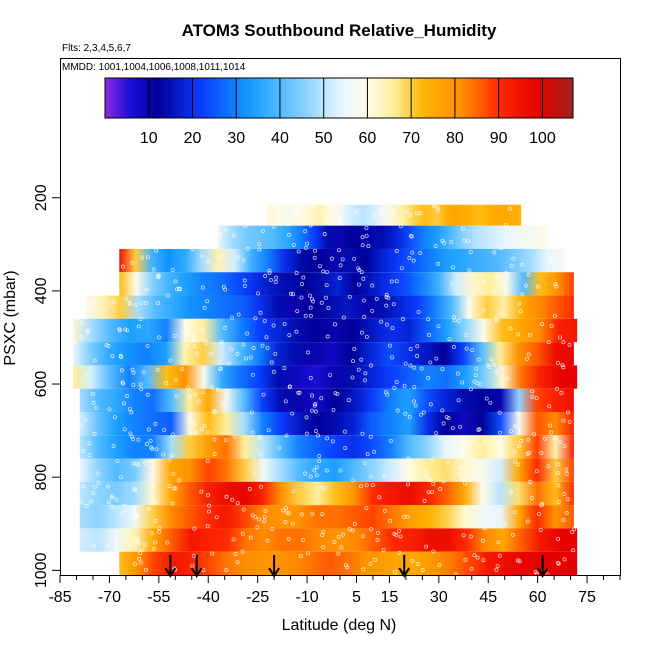 This screenshot has height=650, width=650. What do you see at coordinates (109, 597) in the screenshot?
I see `x-tick-label: -70` at bounding box center [109, 597].